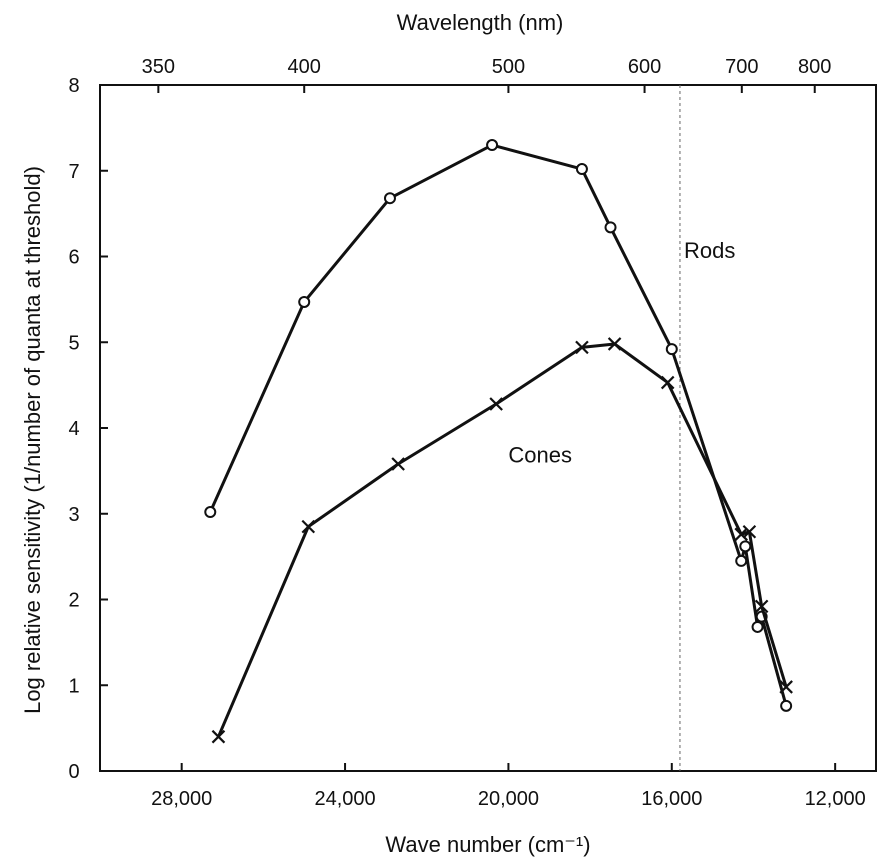  What do you see at coordinates (73, 258) in the screenshot?
I see `y-tick-label: 6` at bounding box center [73, 258].